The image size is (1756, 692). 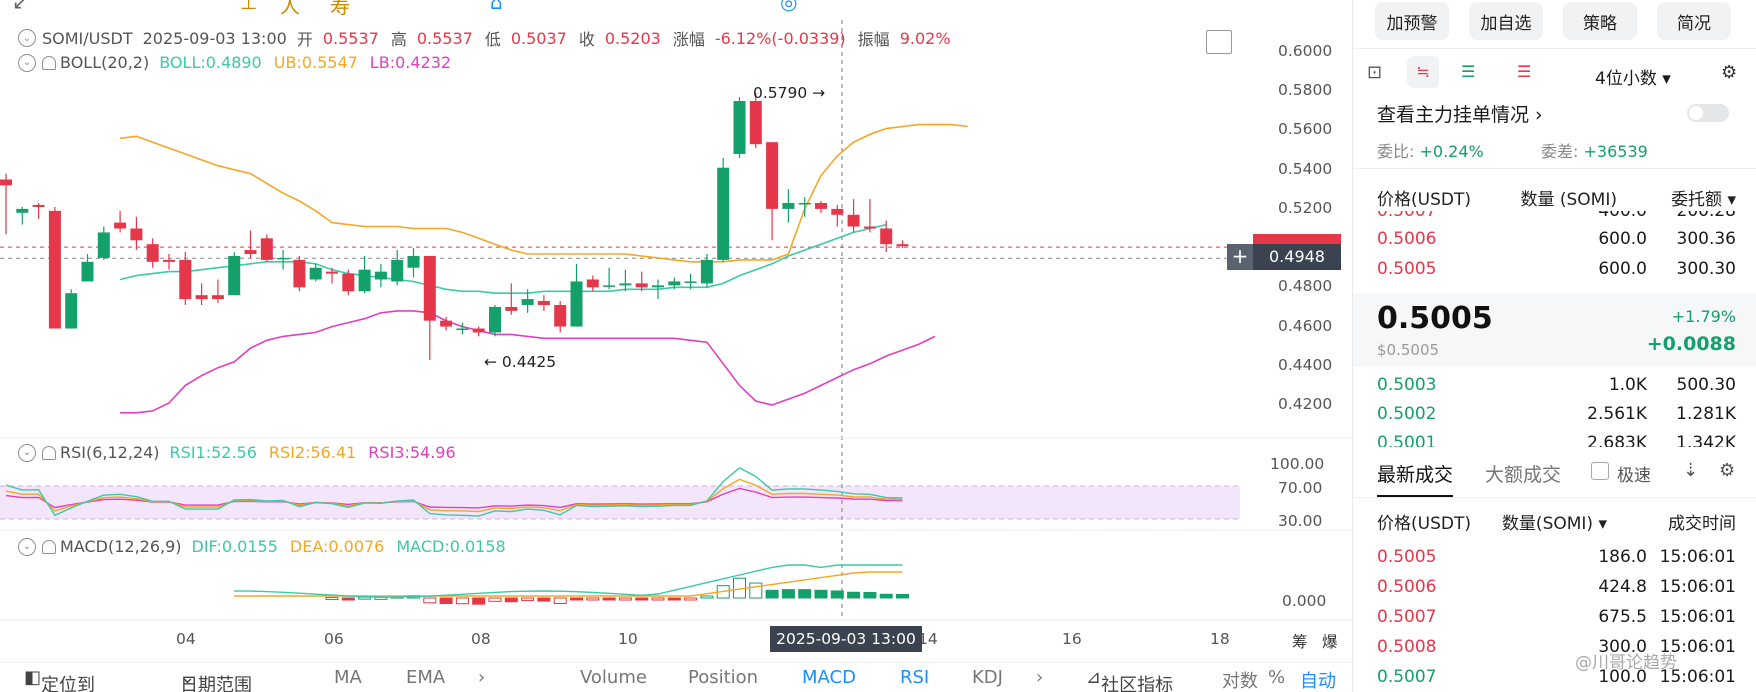 What do you see at coordinates (1626, 79) in the screenshot?
I see `decimals-label: 4位小数` at bounding box center [1626, 79].